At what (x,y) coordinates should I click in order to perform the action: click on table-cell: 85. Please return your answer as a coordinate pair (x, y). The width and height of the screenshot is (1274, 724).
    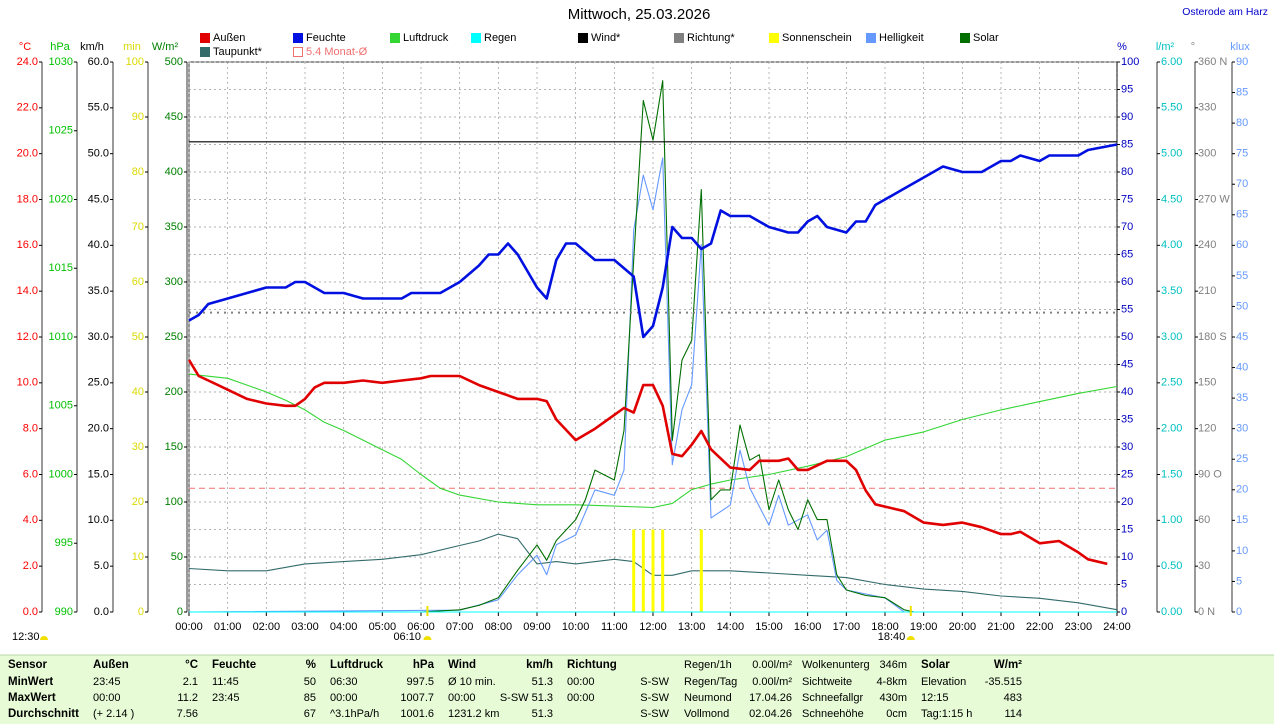
    Looking at the image, I should click on (310, 698).